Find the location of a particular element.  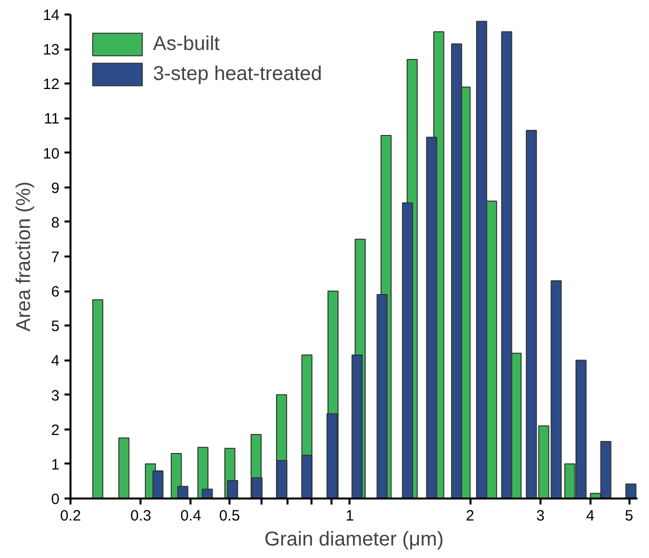

y-tick-label: 5 is located at coordinates (55, 327).